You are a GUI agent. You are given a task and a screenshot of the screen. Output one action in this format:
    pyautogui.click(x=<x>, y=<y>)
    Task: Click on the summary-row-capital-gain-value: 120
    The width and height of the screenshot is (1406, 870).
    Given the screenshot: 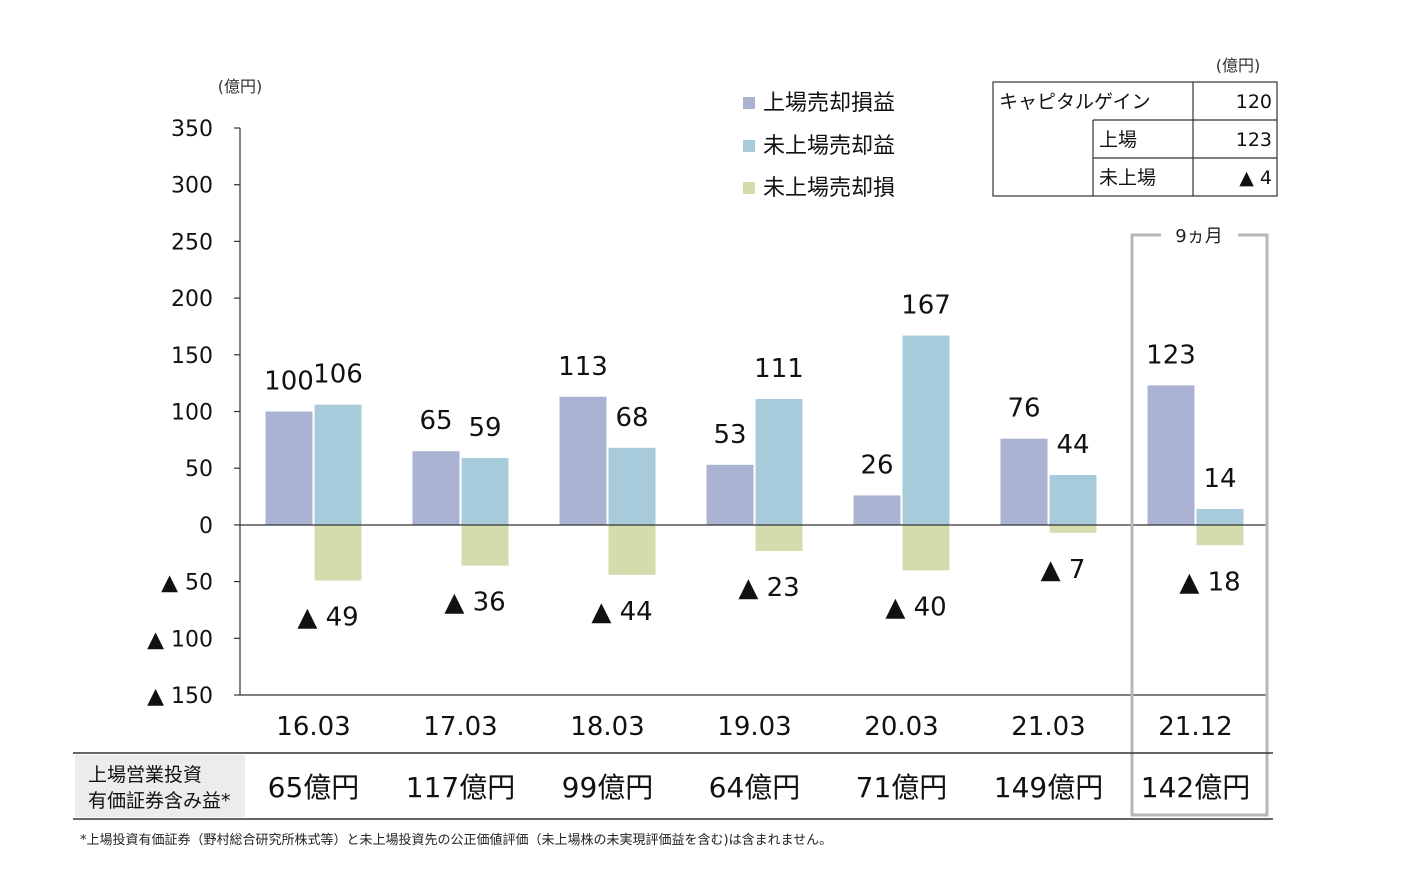 What is the action you would take?
    pyautogui.click(x=1254, y=102)
    